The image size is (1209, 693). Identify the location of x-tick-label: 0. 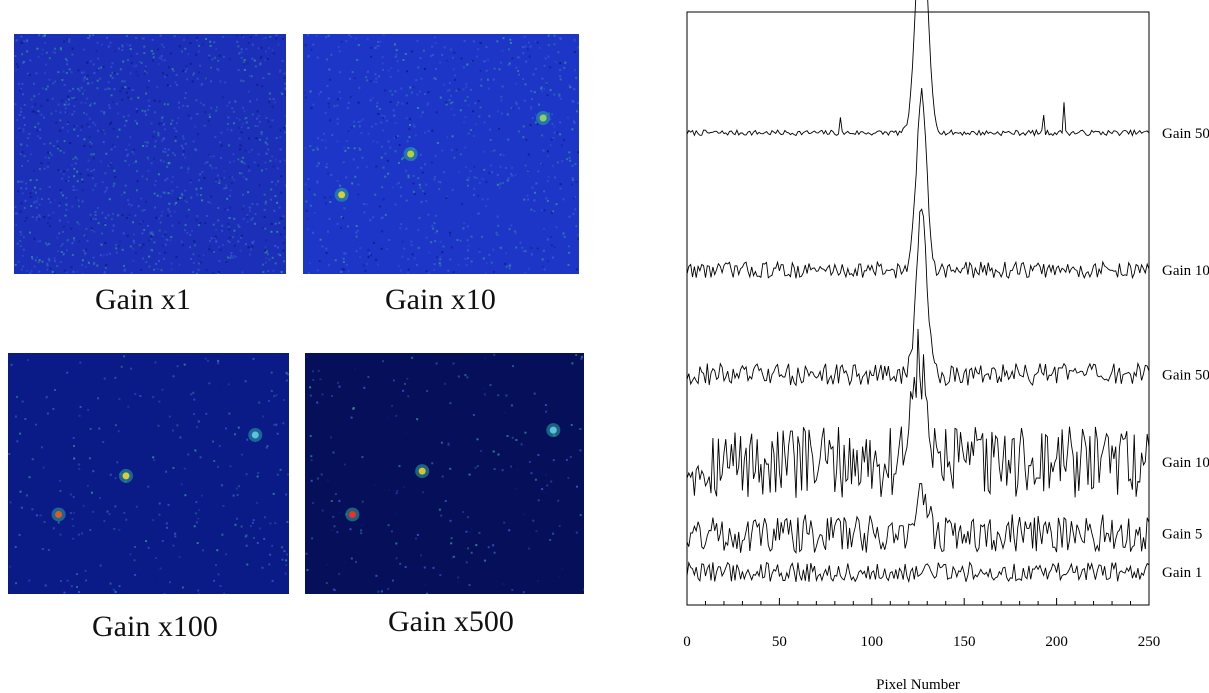
(687, 642).